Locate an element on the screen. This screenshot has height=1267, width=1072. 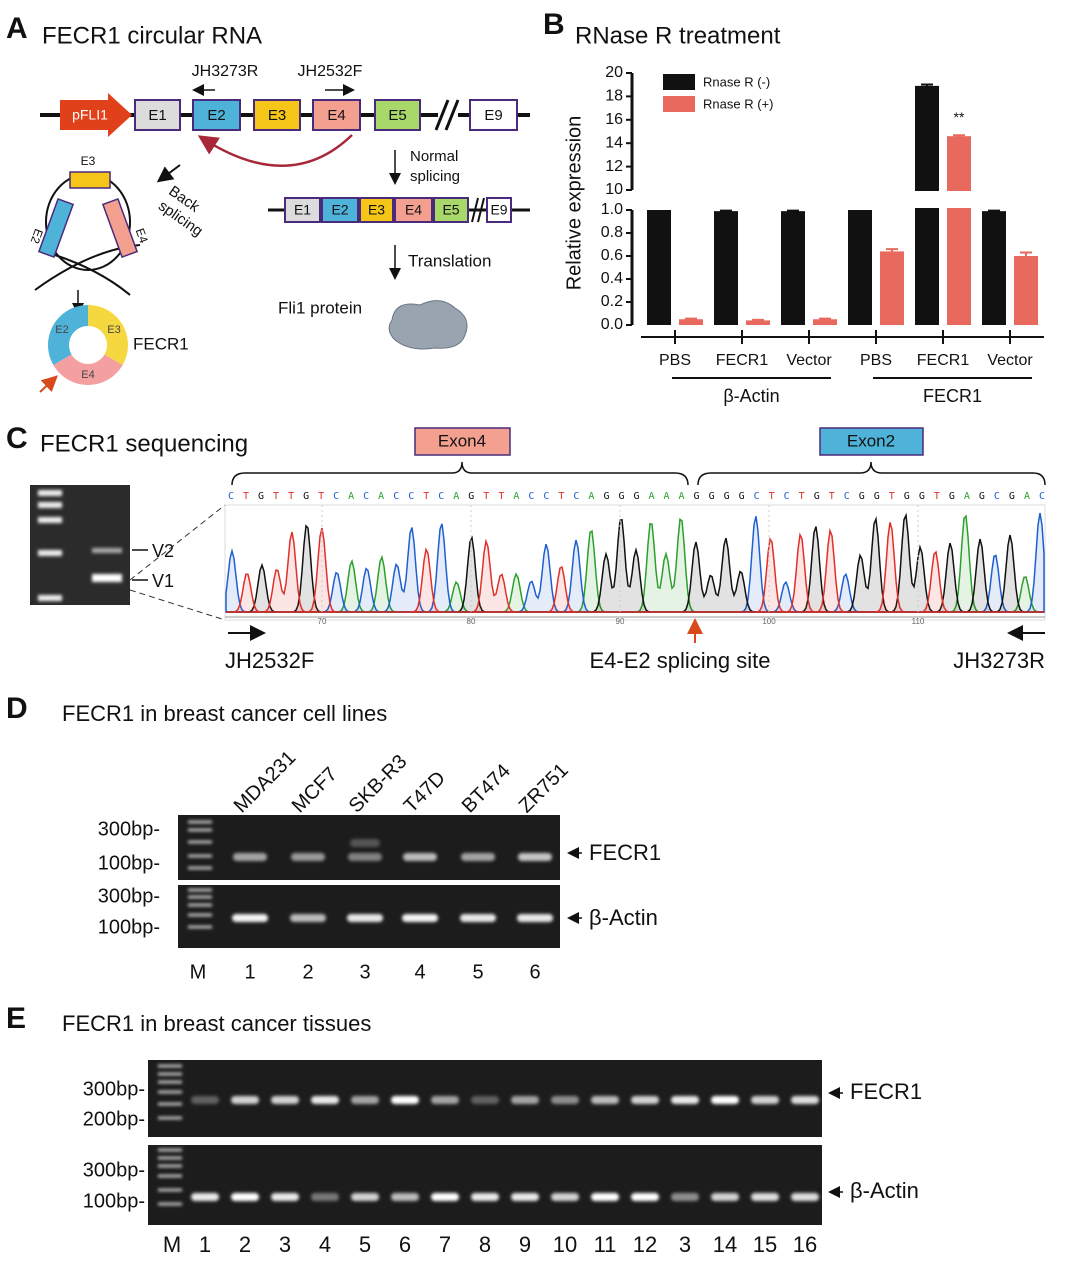
band-label: V1 is located at coordinates (163, 581).